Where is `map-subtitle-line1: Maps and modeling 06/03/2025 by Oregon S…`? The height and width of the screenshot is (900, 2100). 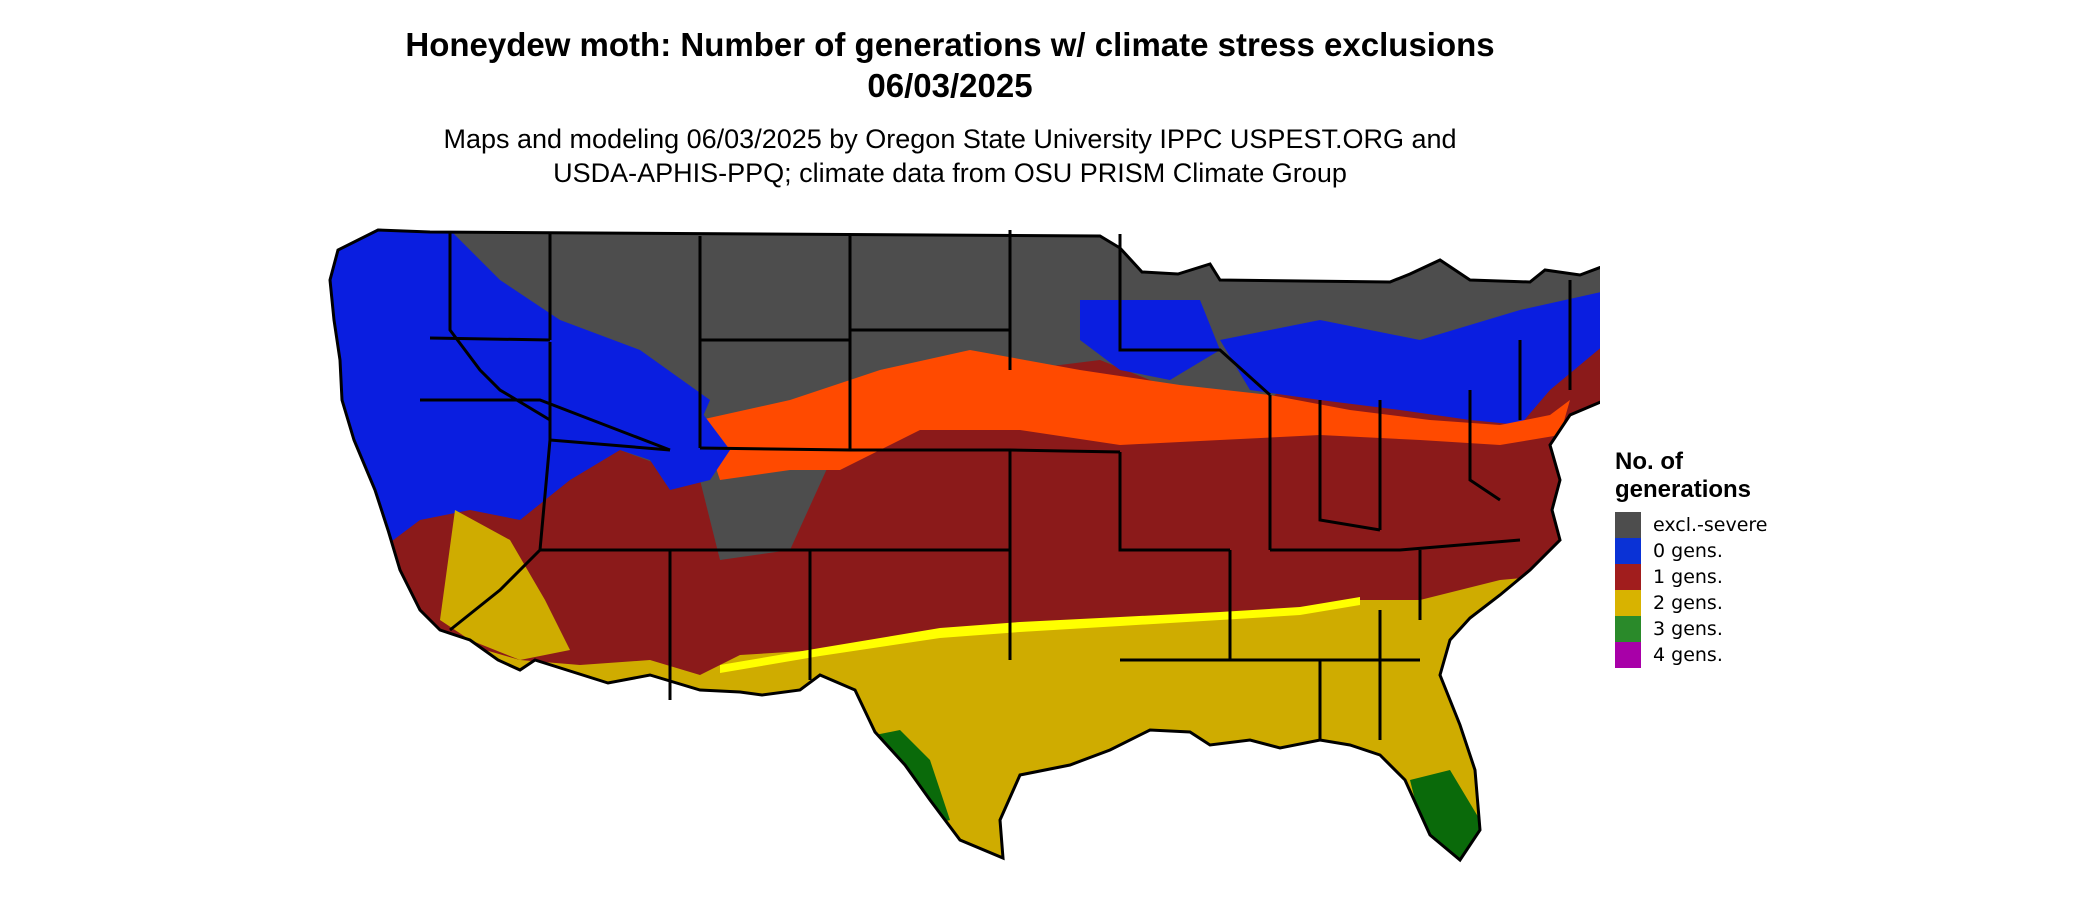
map-subtitle-line1: Maps and modeling 06/03/2025 by Oregon S… is located at coordinates (950, 139).